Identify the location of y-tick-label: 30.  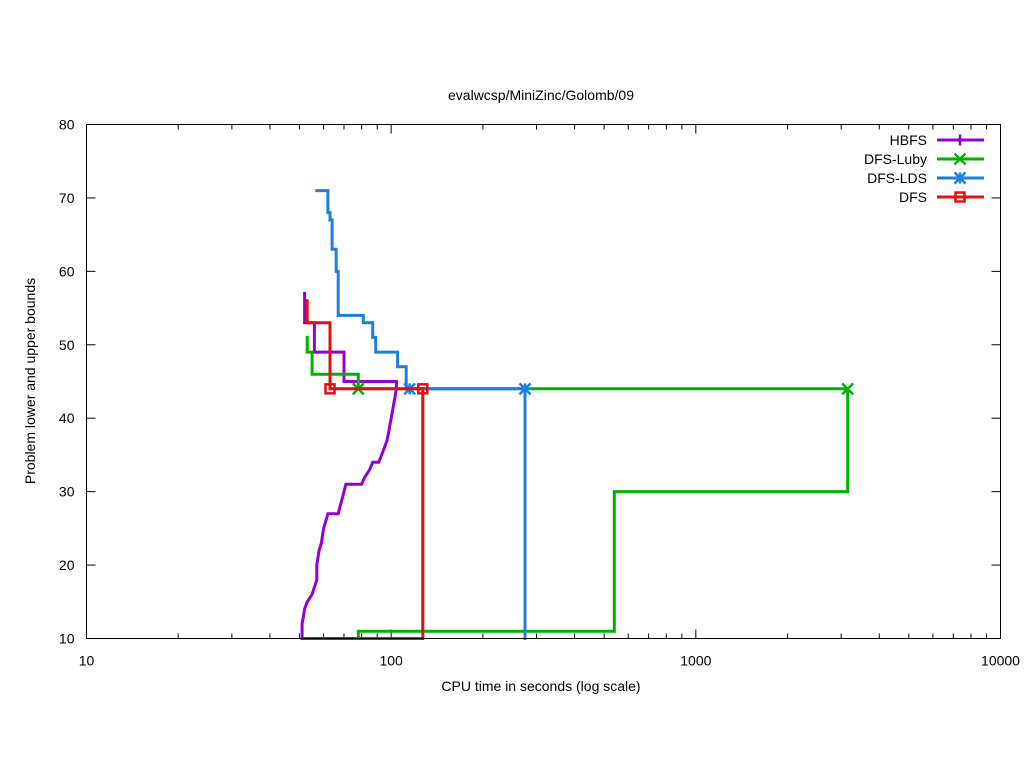
(67, 492).